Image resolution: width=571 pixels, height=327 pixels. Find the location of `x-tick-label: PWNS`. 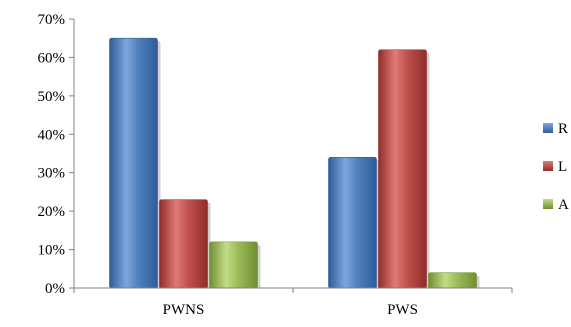

x-tick-label: PWNS is located at coordinates (184, 310).